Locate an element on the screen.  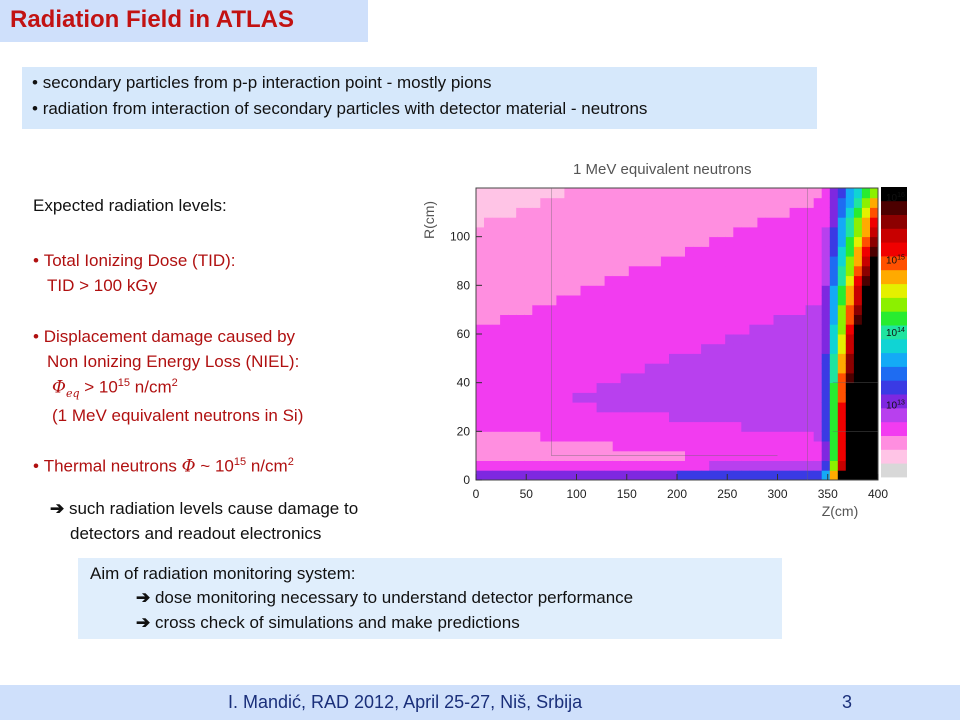
y-tick-label: 100 is located at coordinates (460, 237).